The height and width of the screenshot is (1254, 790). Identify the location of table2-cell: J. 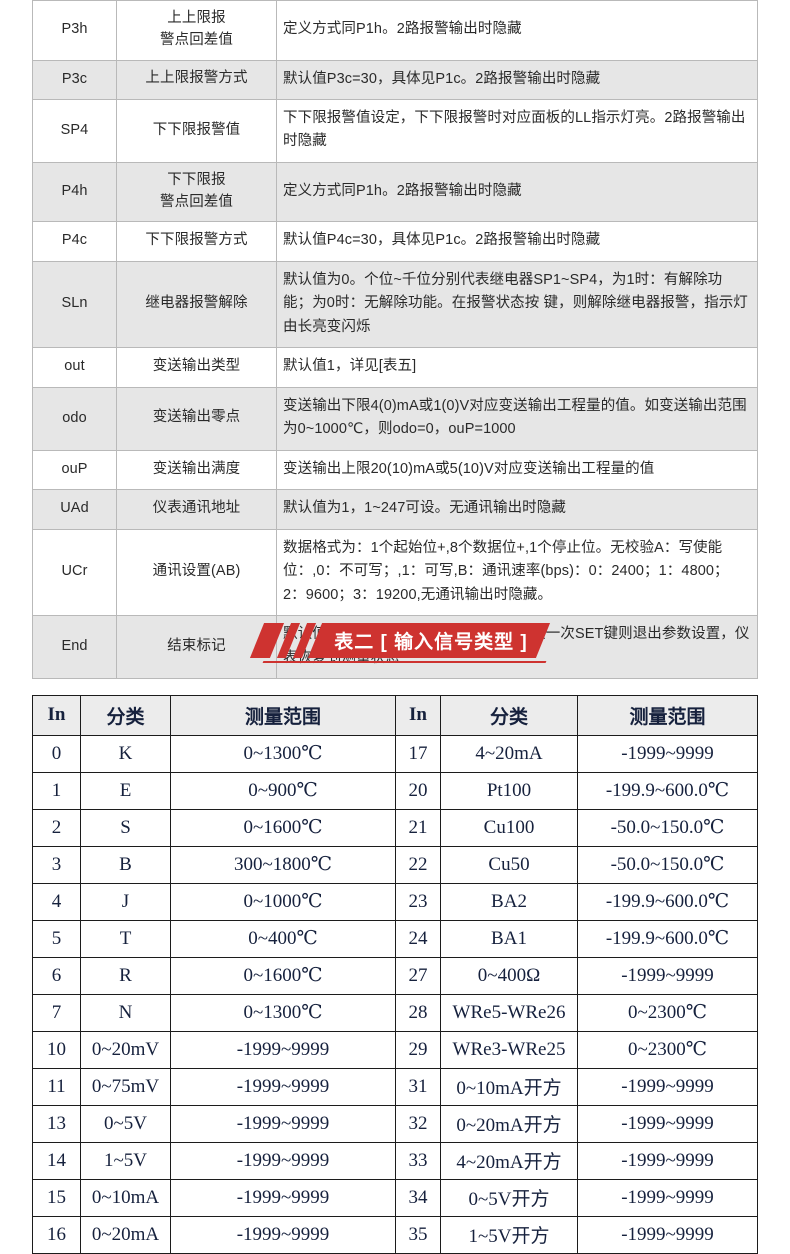
(125, 902).